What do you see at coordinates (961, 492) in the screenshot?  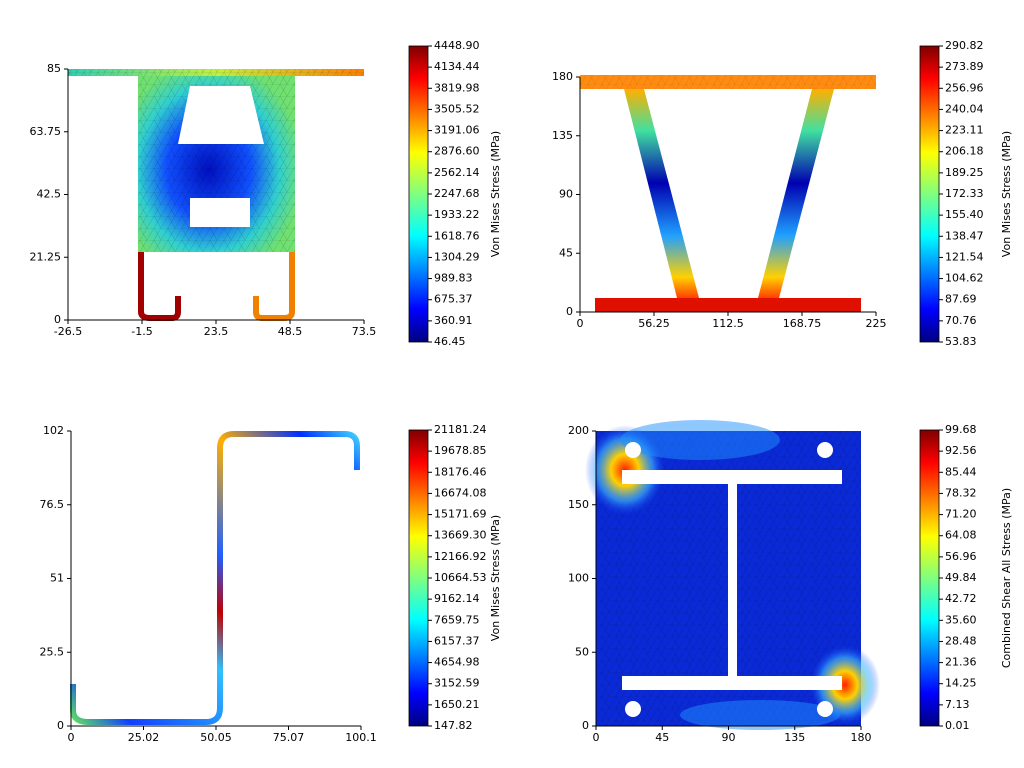 I see `colorbar-tick-label: 78.32` at bounding box center [961, 492].